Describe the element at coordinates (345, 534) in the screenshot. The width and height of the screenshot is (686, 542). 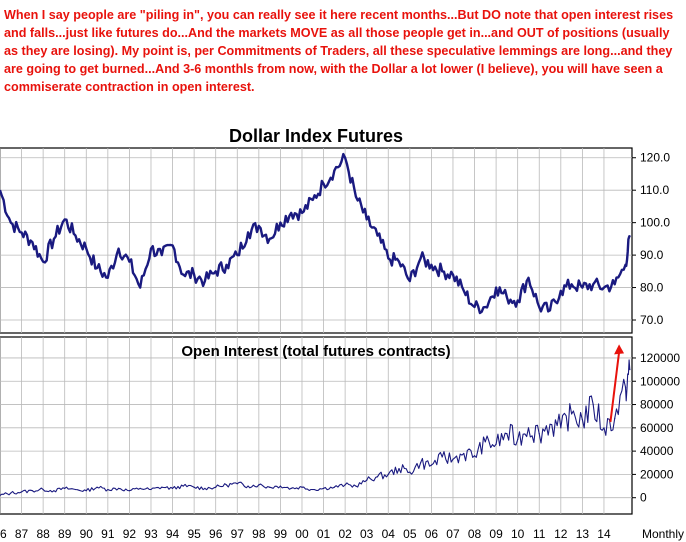
I see `x-tick-label: 02` at that location.